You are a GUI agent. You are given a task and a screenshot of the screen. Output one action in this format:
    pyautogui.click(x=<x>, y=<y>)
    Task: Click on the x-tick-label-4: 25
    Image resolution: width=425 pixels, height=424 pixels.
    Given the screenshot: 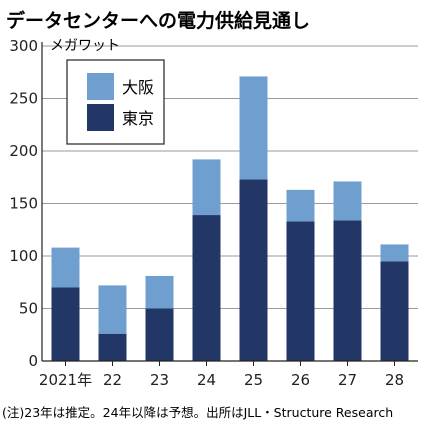 What is the action you would take?
    pyautogui.click(x=253, y=380)
    